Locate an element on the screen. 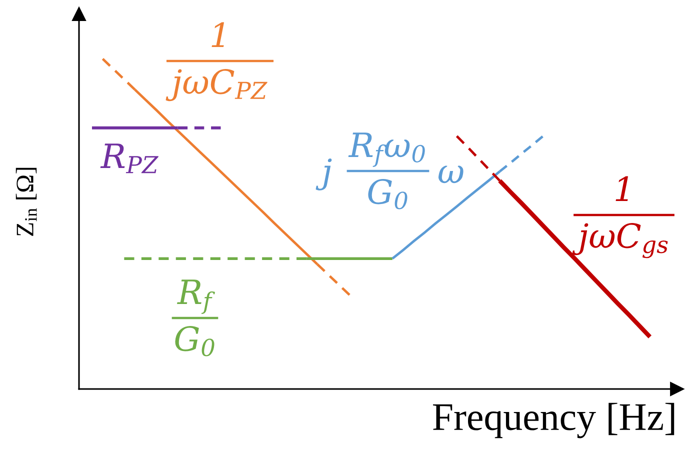  x-axis-title: Frequency [Hz] is located at coordinates (553, 420).